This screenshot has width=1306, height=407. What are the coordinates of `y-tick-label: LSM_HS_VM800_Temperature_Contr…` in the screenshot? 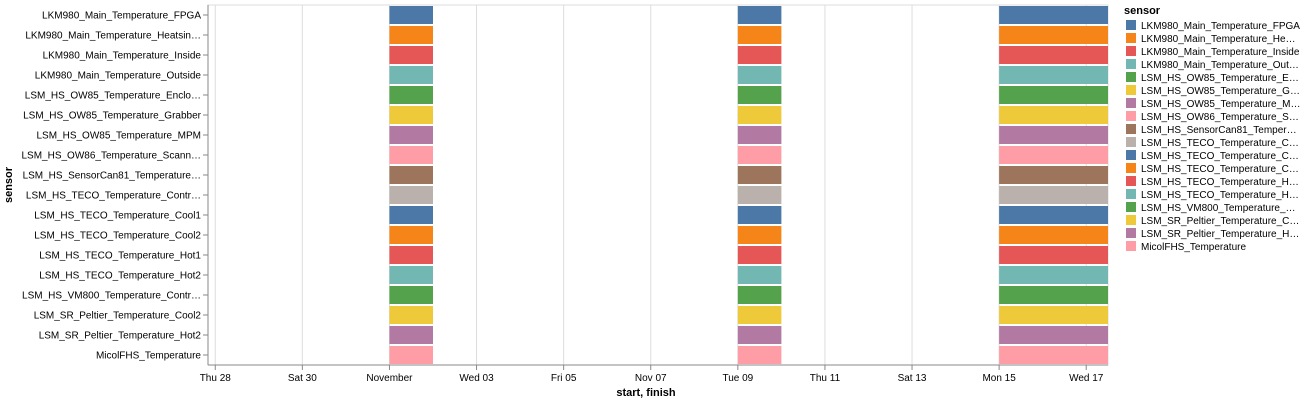 It's located at (111, 296).